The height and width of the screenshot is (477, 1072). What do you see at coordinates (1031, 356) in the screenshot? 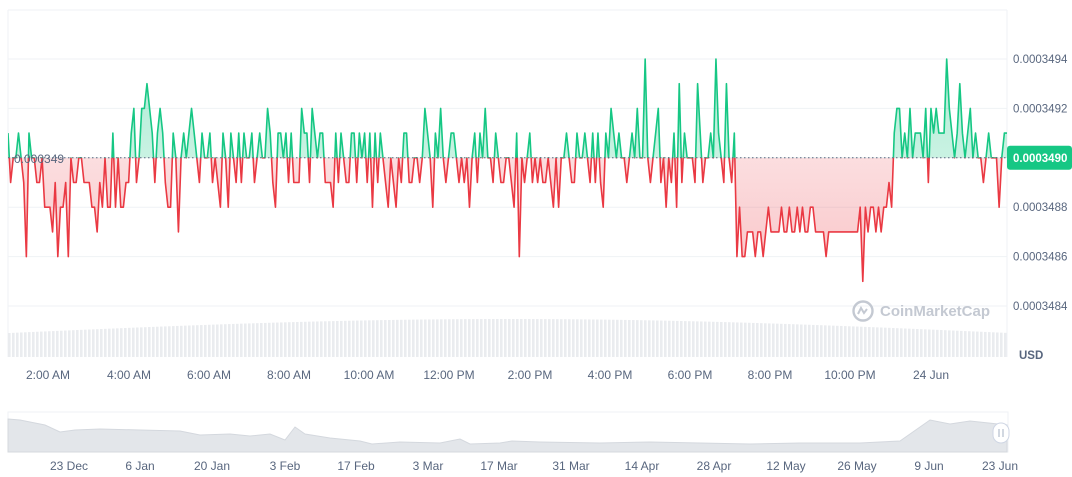
I see `currency-label: USD` at bounding box center [1031, 356].